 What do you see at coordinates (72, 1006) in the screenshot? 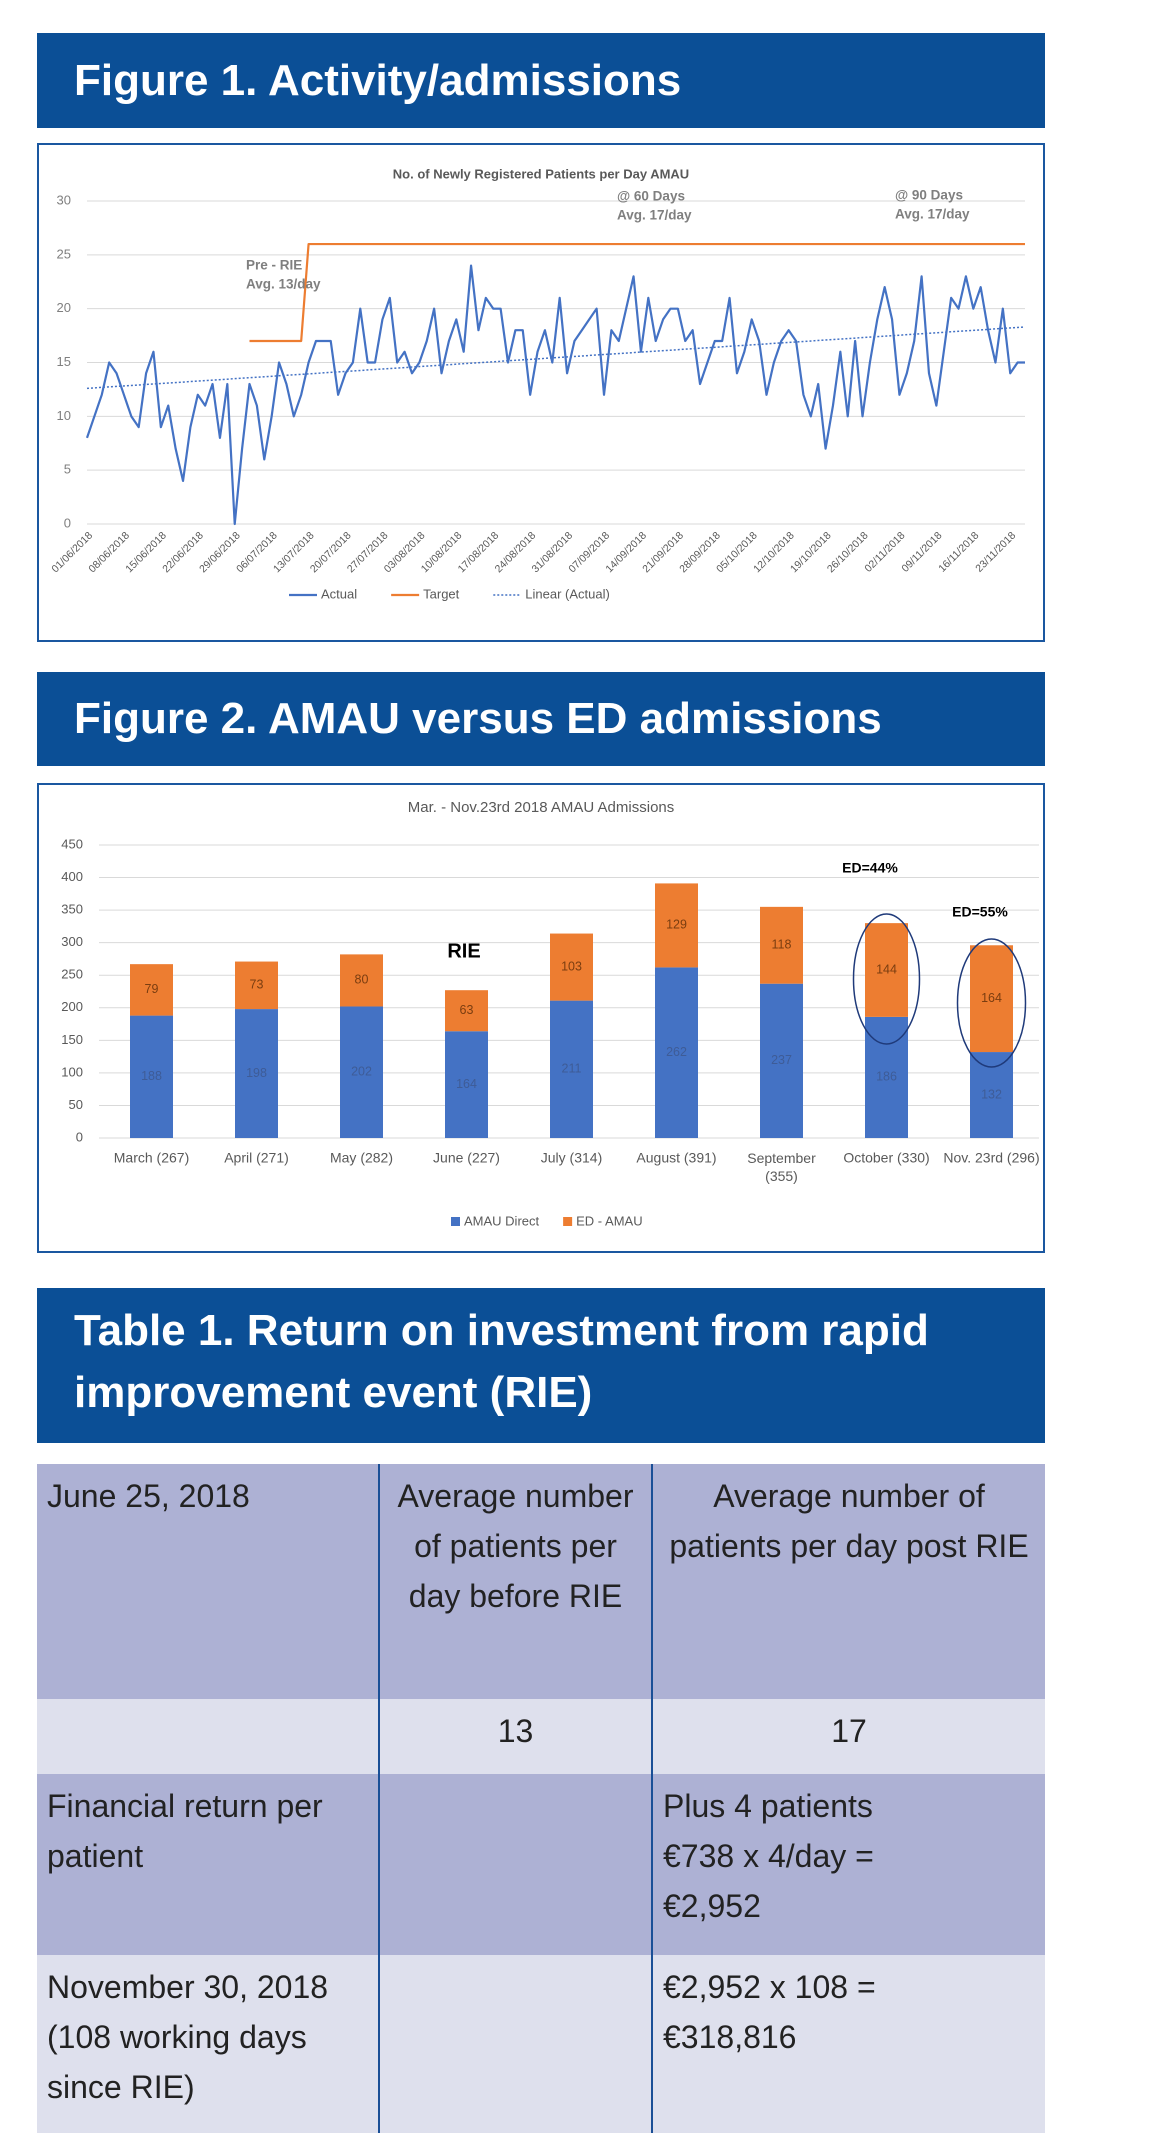
I see `y-tick-label: 200` at bounding box center [72, 1006].